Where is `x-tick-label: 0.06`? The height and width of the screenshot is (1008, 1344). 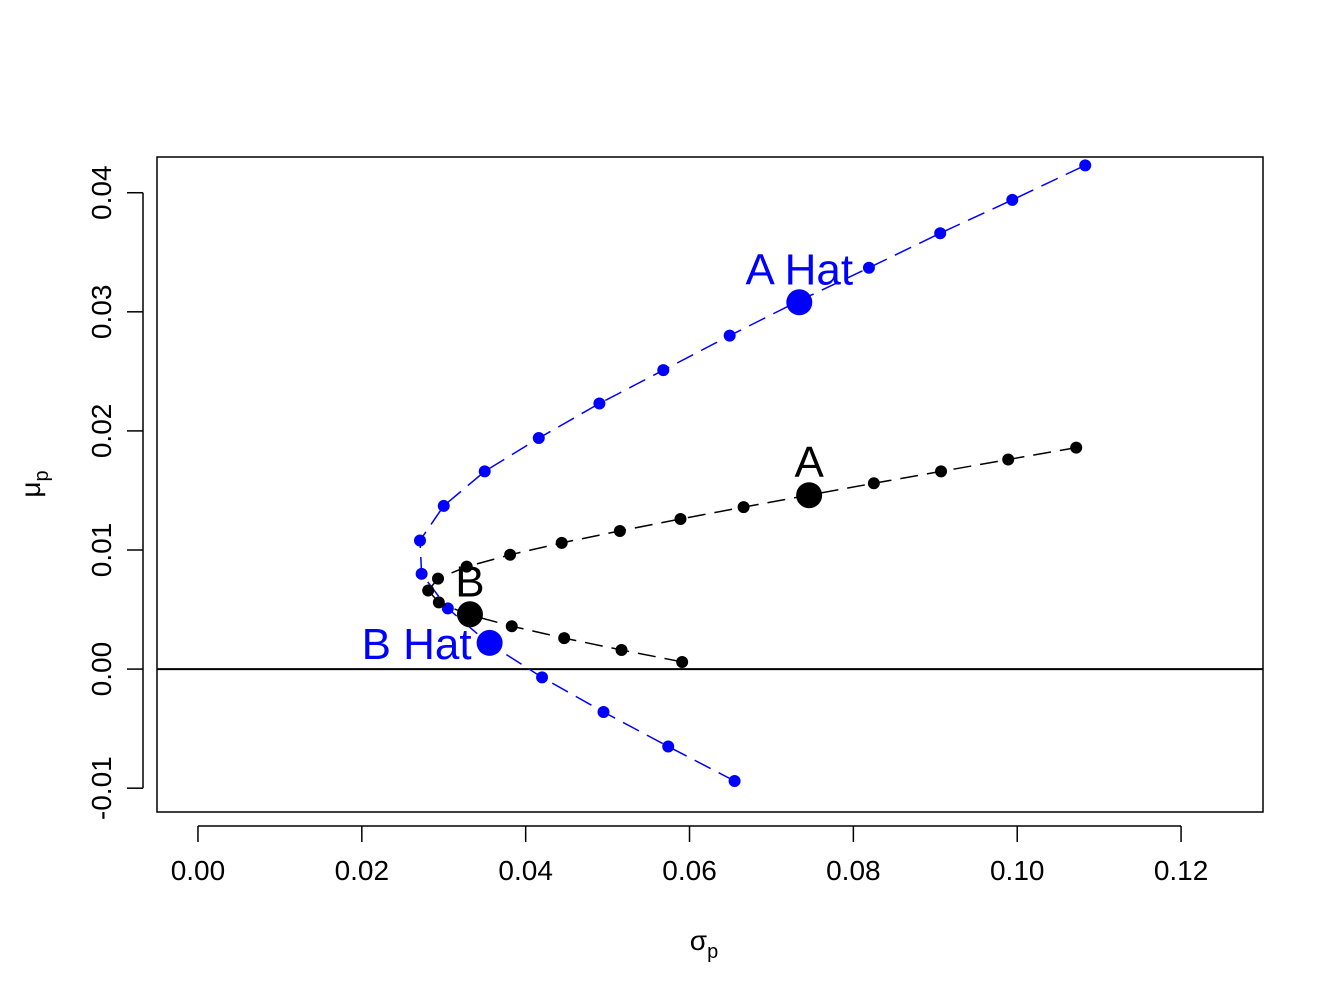
x-tick-label: 0.06 is located at coordinates (689, 870).